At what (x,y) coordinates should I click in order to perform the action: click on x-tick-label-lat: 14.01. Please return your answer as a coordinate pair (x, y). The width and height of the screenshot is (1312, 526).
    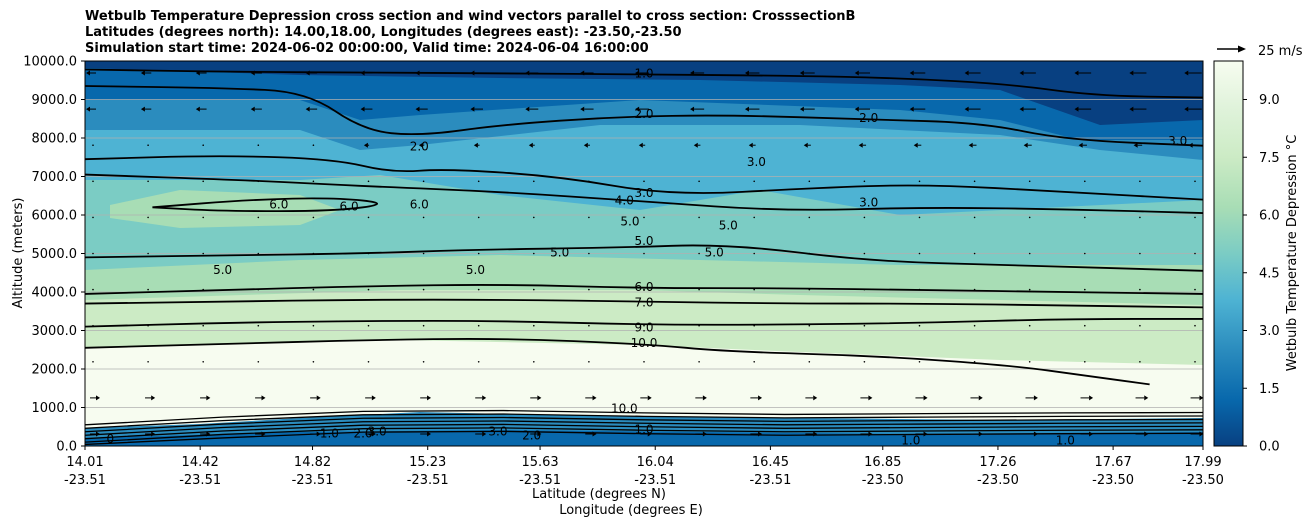
    Looking at the image, I should click on (84, 462).